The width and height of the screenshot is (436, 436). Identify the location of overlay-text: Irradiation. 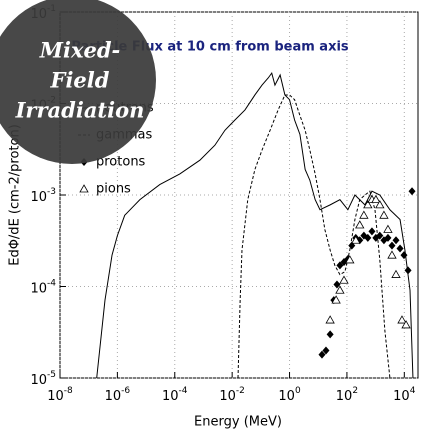
(80, 110).